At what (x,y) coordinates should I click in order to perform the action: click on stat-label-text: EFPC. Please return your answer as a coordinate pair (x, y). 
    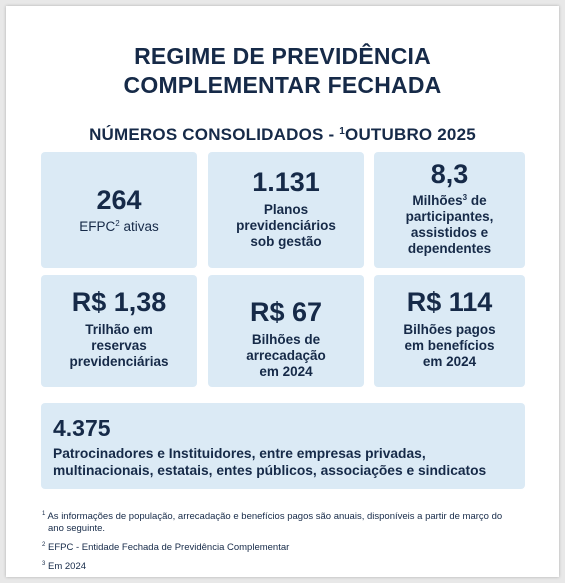
    Looking at the image, I should click on (97, 226).